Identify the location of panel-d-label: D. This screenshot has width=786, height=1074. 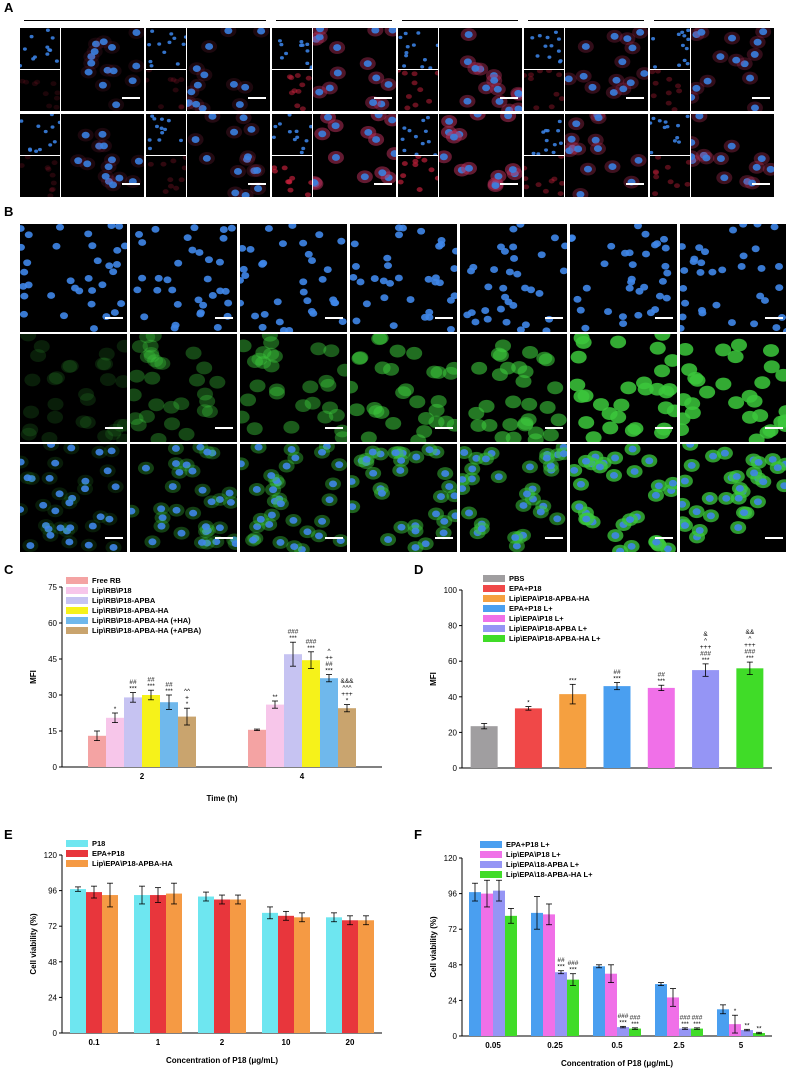
(419, 569).